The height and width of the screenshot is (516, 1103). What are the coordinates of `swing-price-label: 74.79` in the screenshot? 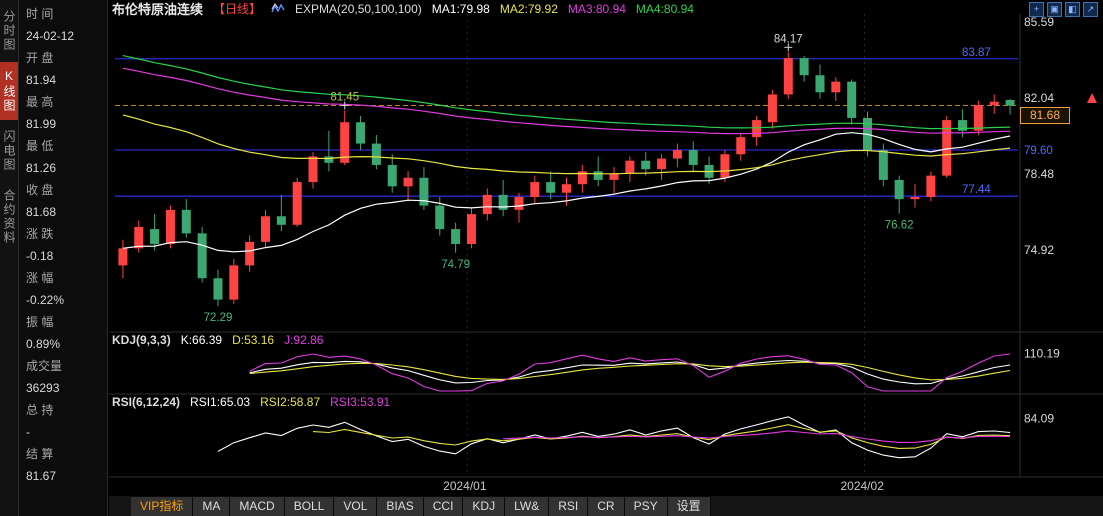 It's located at (455, 265).